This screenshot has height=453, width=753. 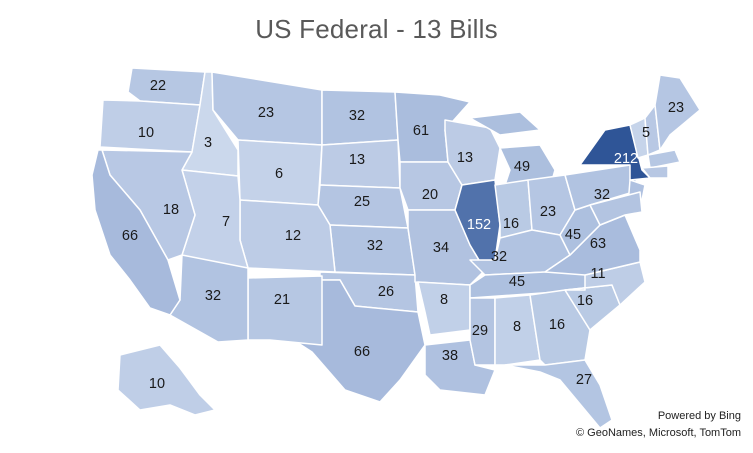 I want to click on state-label-la: 38, so click(x=450, y=356).